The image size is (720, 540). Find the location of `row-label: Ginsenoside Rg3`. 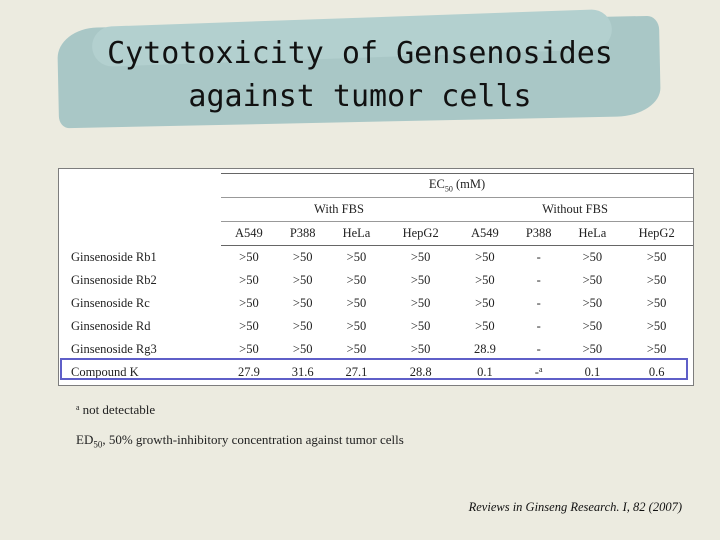

row-label: Ginsenoside Rg3 is located at coordinates (114, 349).